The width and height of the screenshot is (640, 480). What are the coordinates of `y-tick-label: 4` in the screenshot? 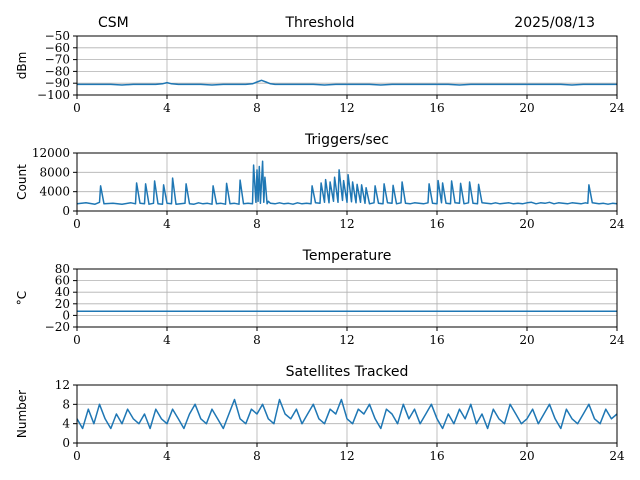 It's located at (66, 424).